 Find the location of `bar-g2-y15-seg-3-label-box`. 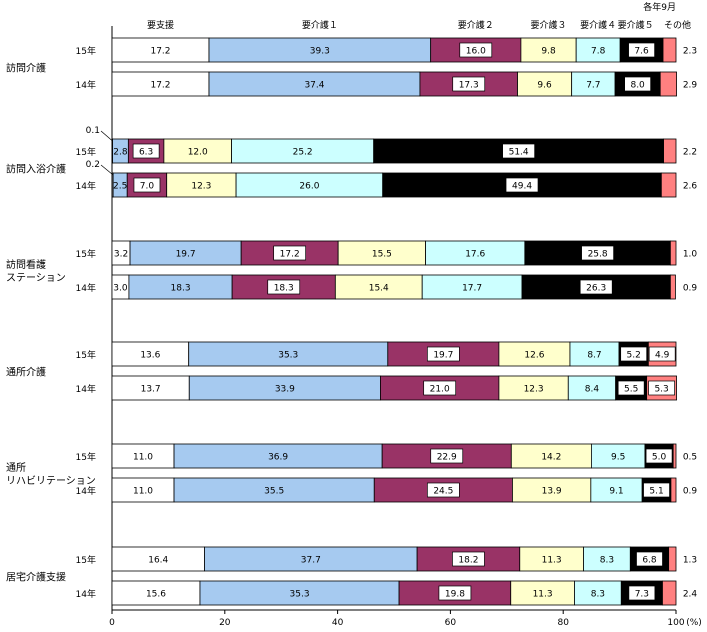

bar-g2-y15-seg-3-label-box is located at coordinates (146, 151).